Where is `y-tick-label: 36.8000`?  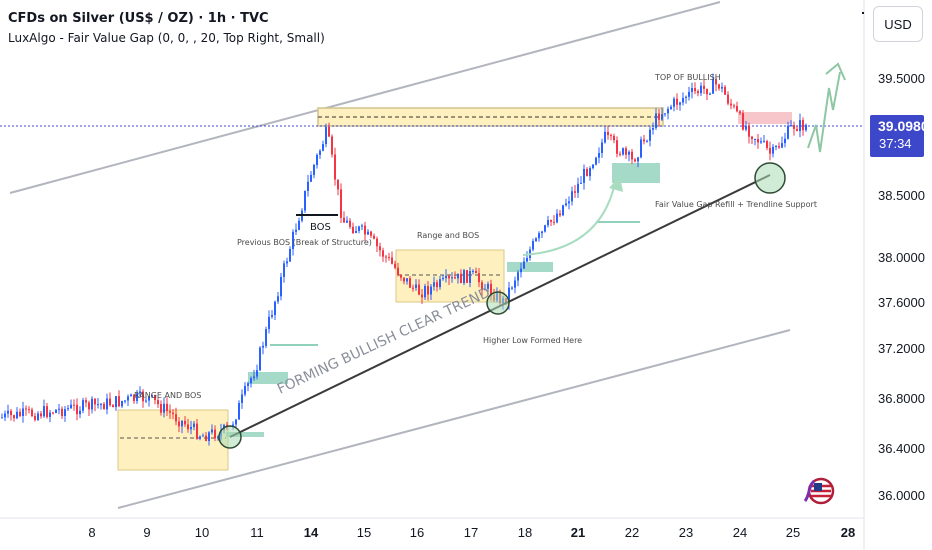 y-tick-label: 36.8000 is located at coordinates (901, 398).